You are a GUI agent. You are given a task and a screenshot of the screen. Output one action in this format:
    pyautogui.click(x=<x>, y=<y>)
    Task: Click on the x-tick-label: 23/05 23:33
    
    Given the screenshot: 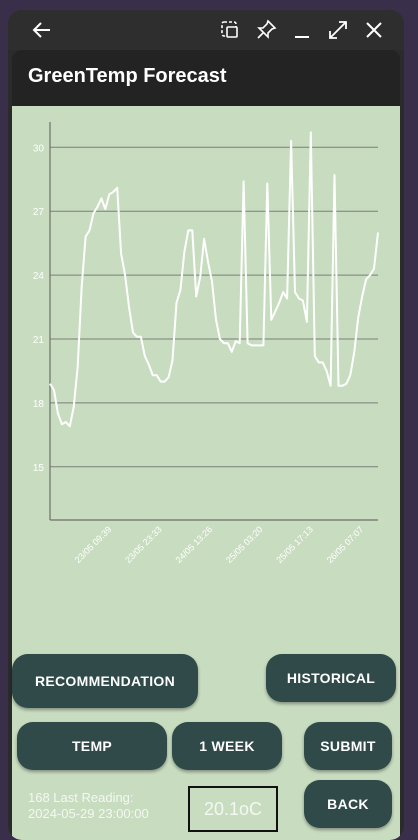 What is the action you would take?
    pyautogui.click(x=143, y=544)
    